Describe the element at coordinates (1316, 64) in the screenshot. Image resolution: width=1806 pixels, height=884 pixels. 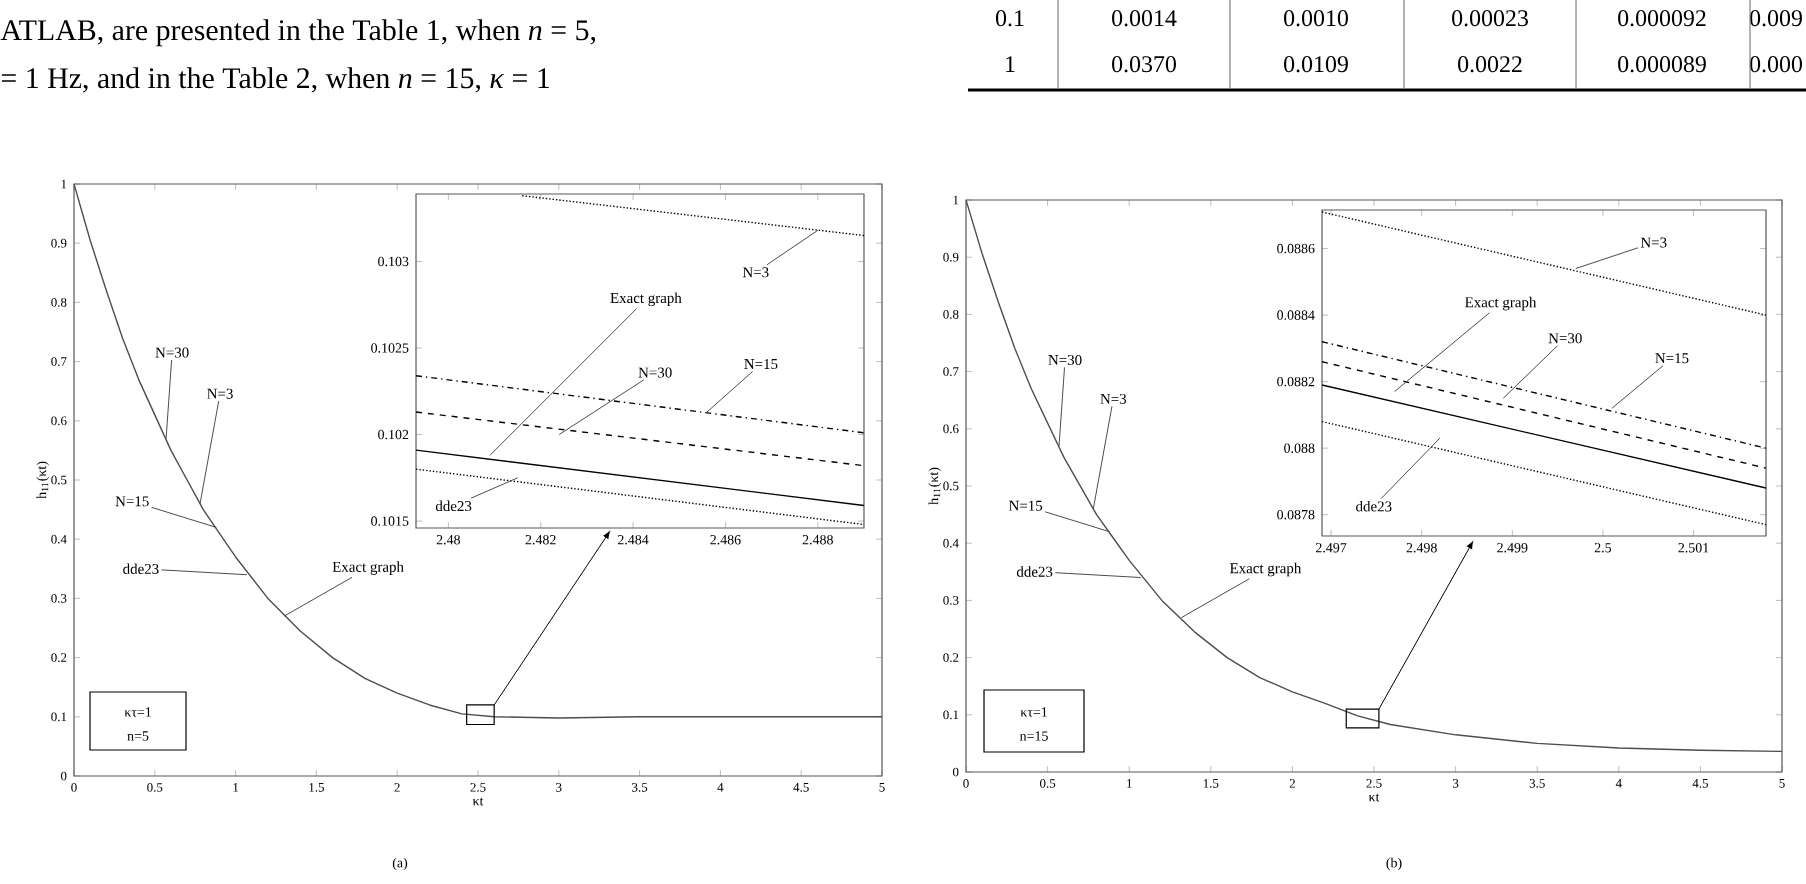
I see `text: 0.0109` at that location.